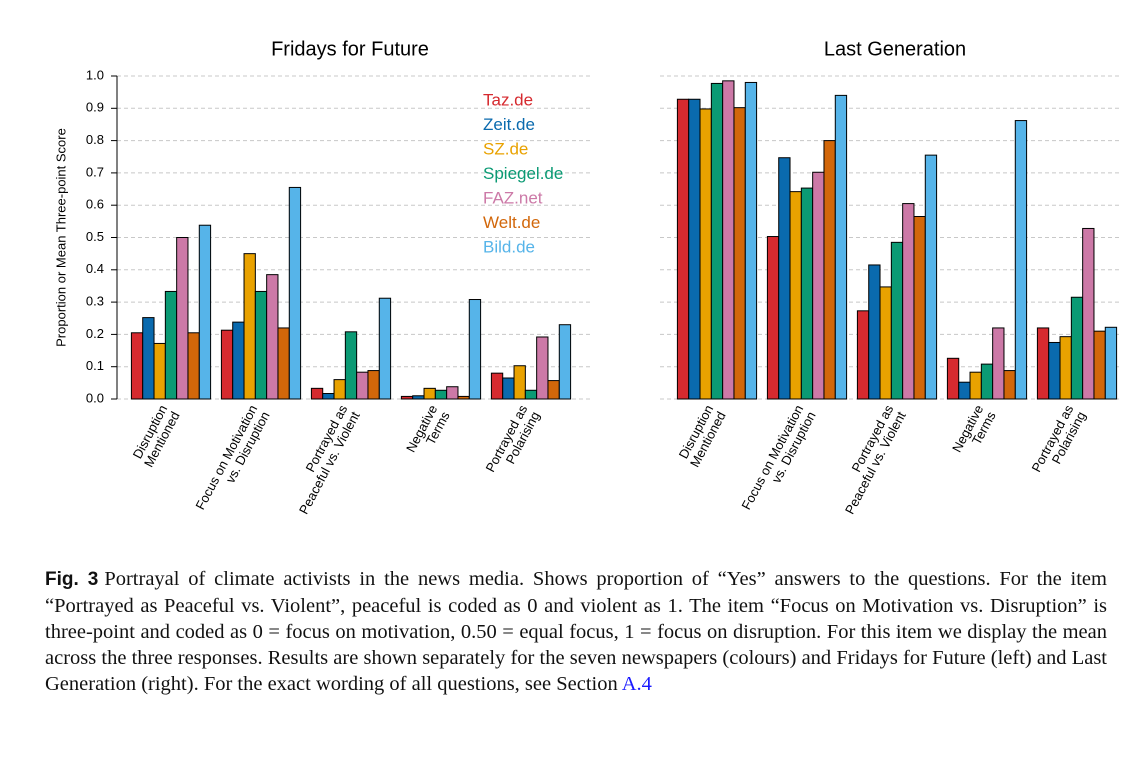  I want to click on y-tick-label: 0.8, so click(95, 139).